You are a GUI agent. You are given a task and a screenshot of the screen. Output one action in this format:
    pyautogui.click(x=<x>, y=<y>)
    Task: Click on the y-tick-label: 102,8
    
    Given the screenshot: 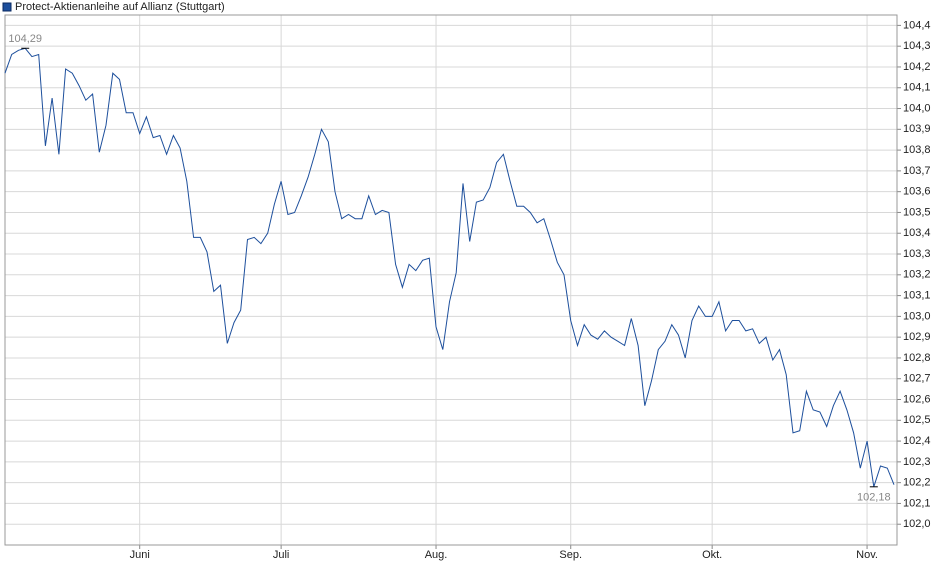 What is the action you would take?
    pyautogui.click(x=917, y=358)
    